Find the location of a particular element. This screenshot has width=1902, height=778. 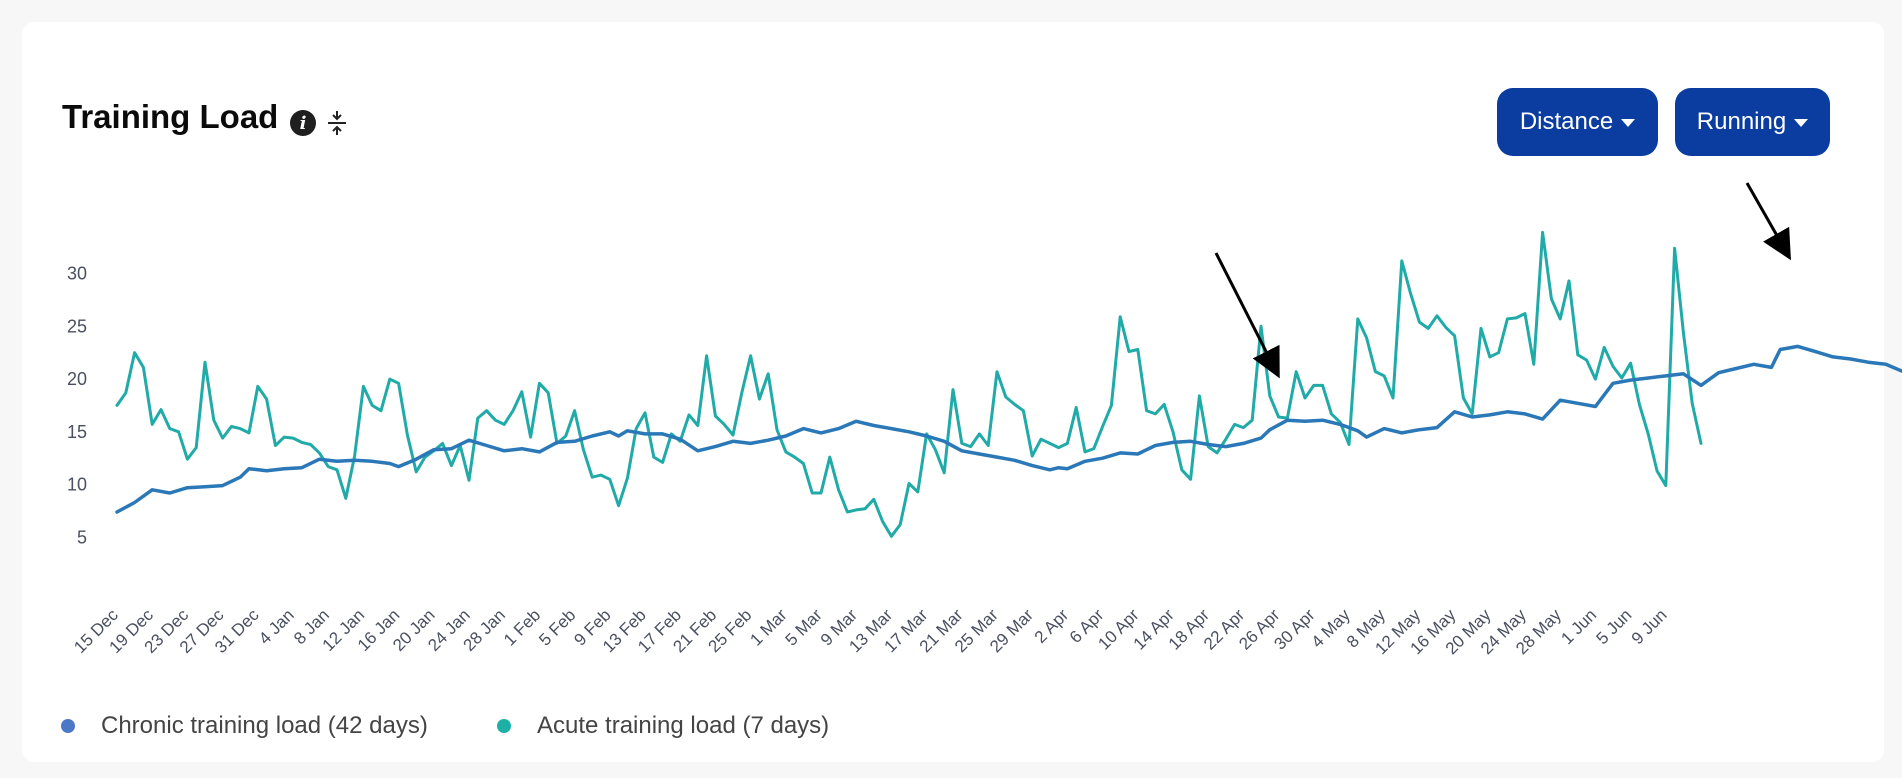

legend-label-chronic: Chronic training load (42 days) is located at coordinates (264, 725).